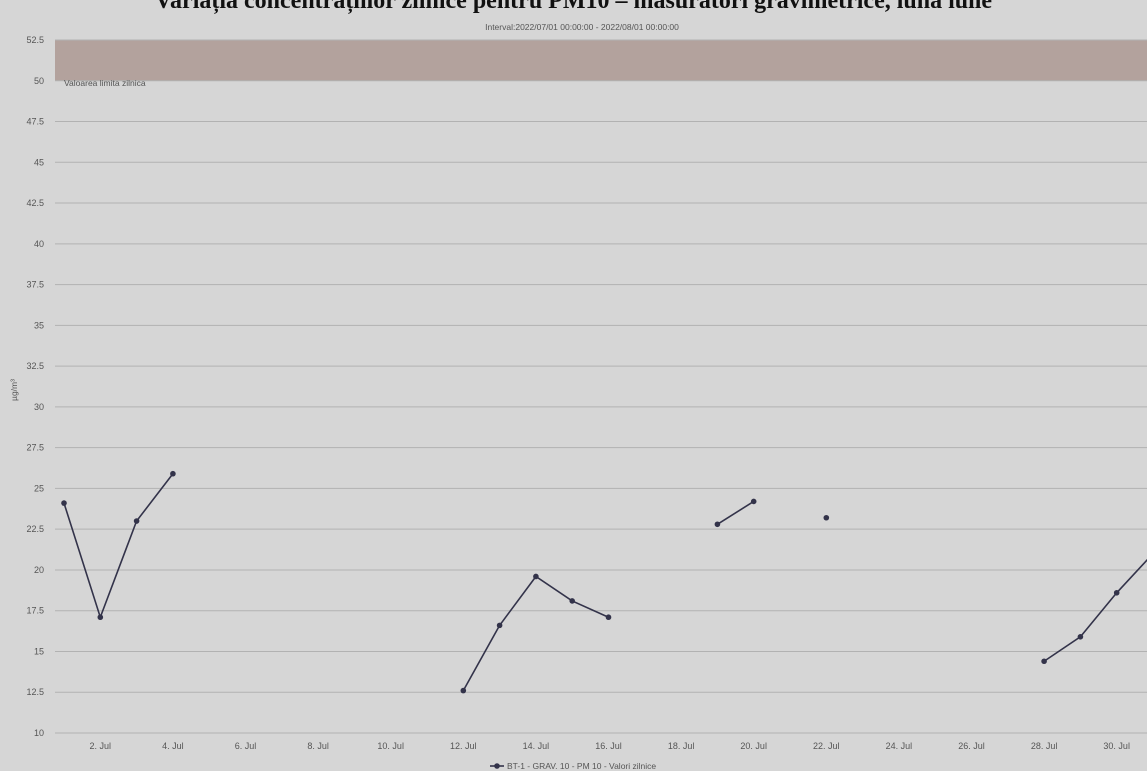 The width and height of the screenshot is (1147, 771). What do you see at coordinates (39, 244) in the screenshot?
I see `y-tick-label: 40` at bounding box center [39, 244].